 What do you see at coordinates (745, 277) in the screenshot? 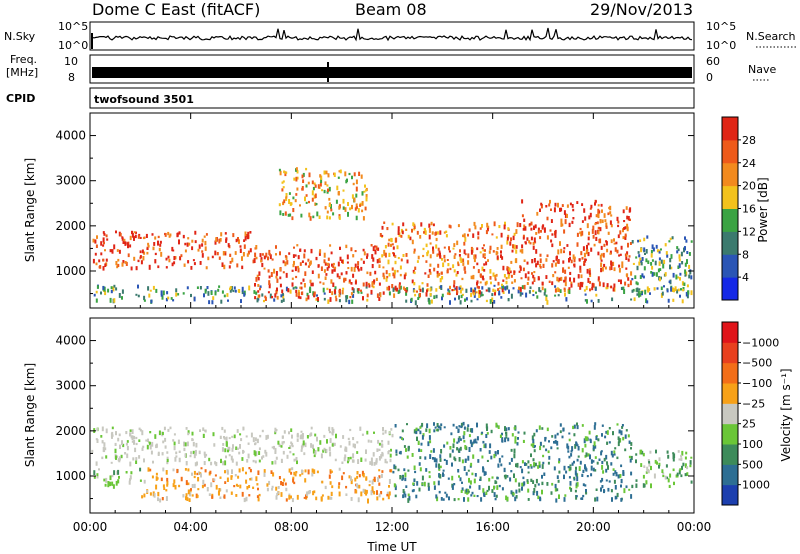
I see `colorbar-tick-label: 4` at bounding box center [745, 277].